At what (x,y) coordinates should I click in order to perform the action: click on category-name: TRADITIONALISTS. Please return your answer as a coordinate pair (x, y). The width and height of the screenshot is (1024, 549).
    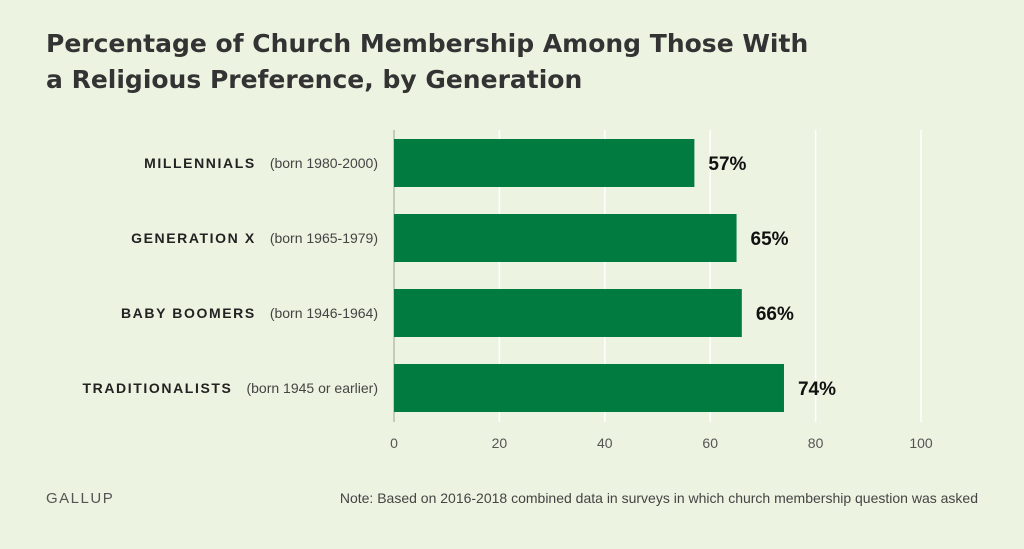
    Looking at the image, I should click on (157, 388).